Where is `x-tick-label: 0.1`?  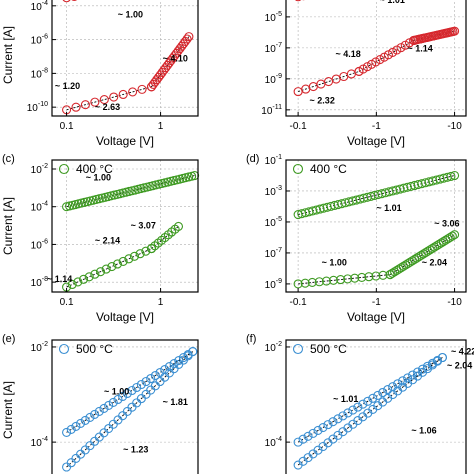
x-tick-label: 0.1 is located at coordinates (67, 126).